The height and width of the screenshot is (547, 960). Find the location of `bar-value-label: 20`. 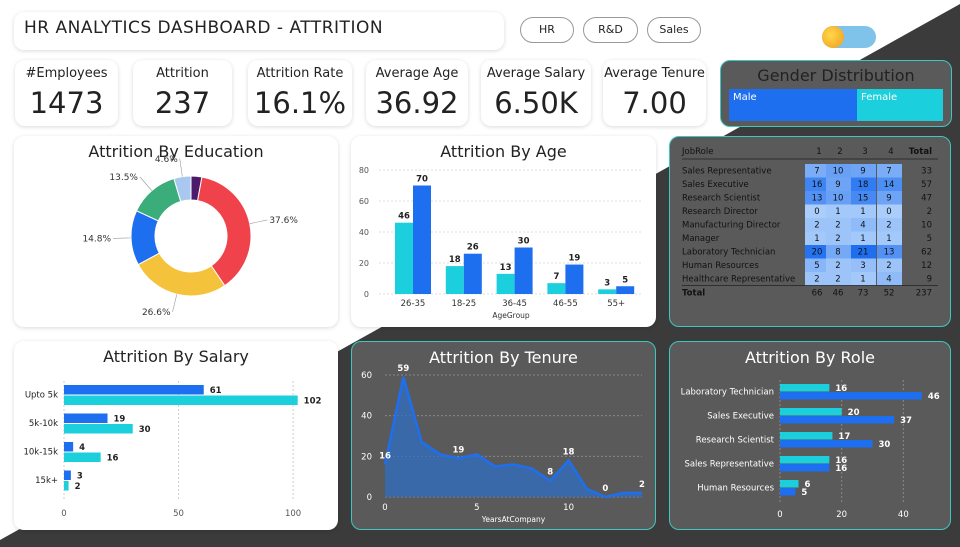

bar-value-label: 20 is located at coordinates (854, 413).